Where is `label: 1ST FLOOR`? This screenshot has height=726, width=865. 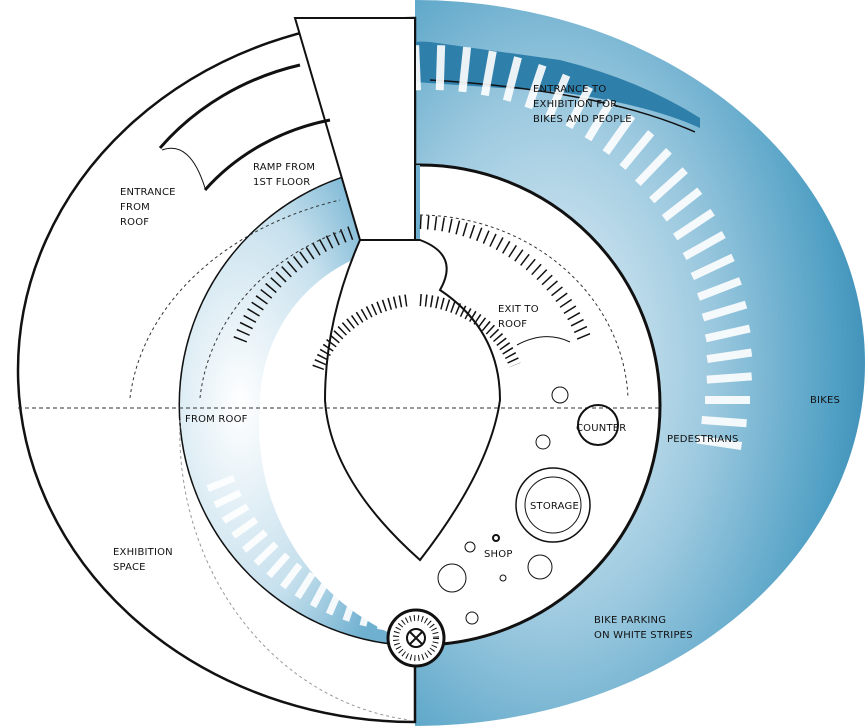
label: 1ST FLOOR is located at coordinates (281, 182).